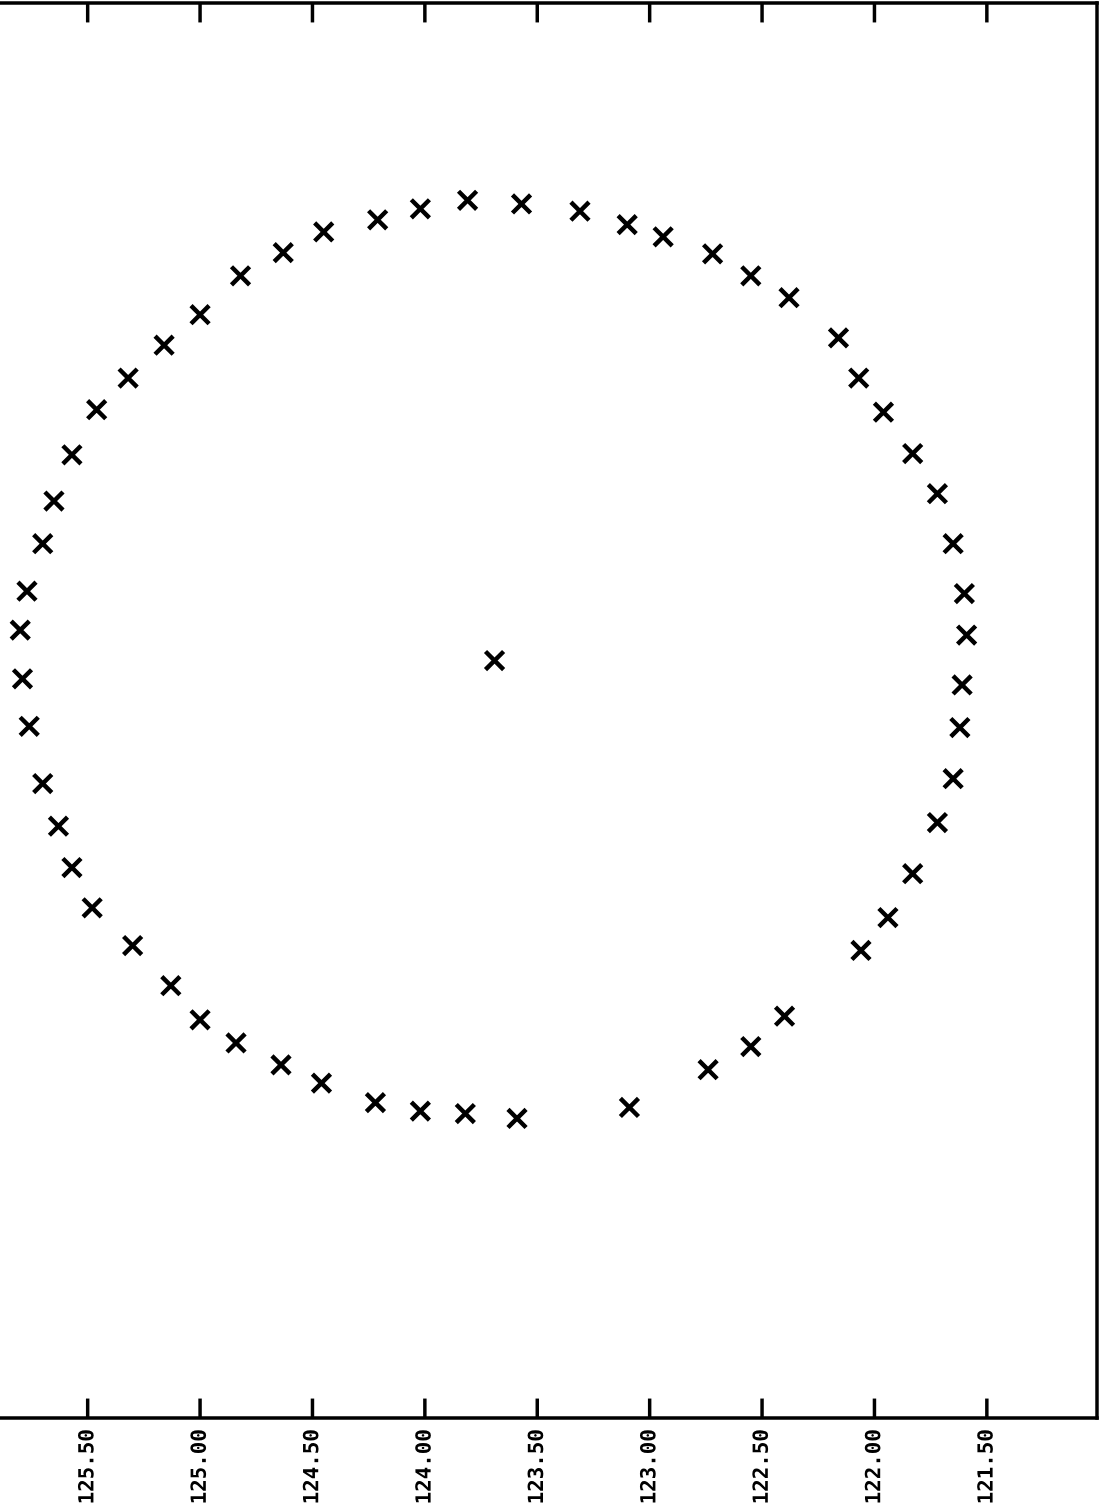  I want to click on x-tick-label: 125.50, so click(85, 1466).